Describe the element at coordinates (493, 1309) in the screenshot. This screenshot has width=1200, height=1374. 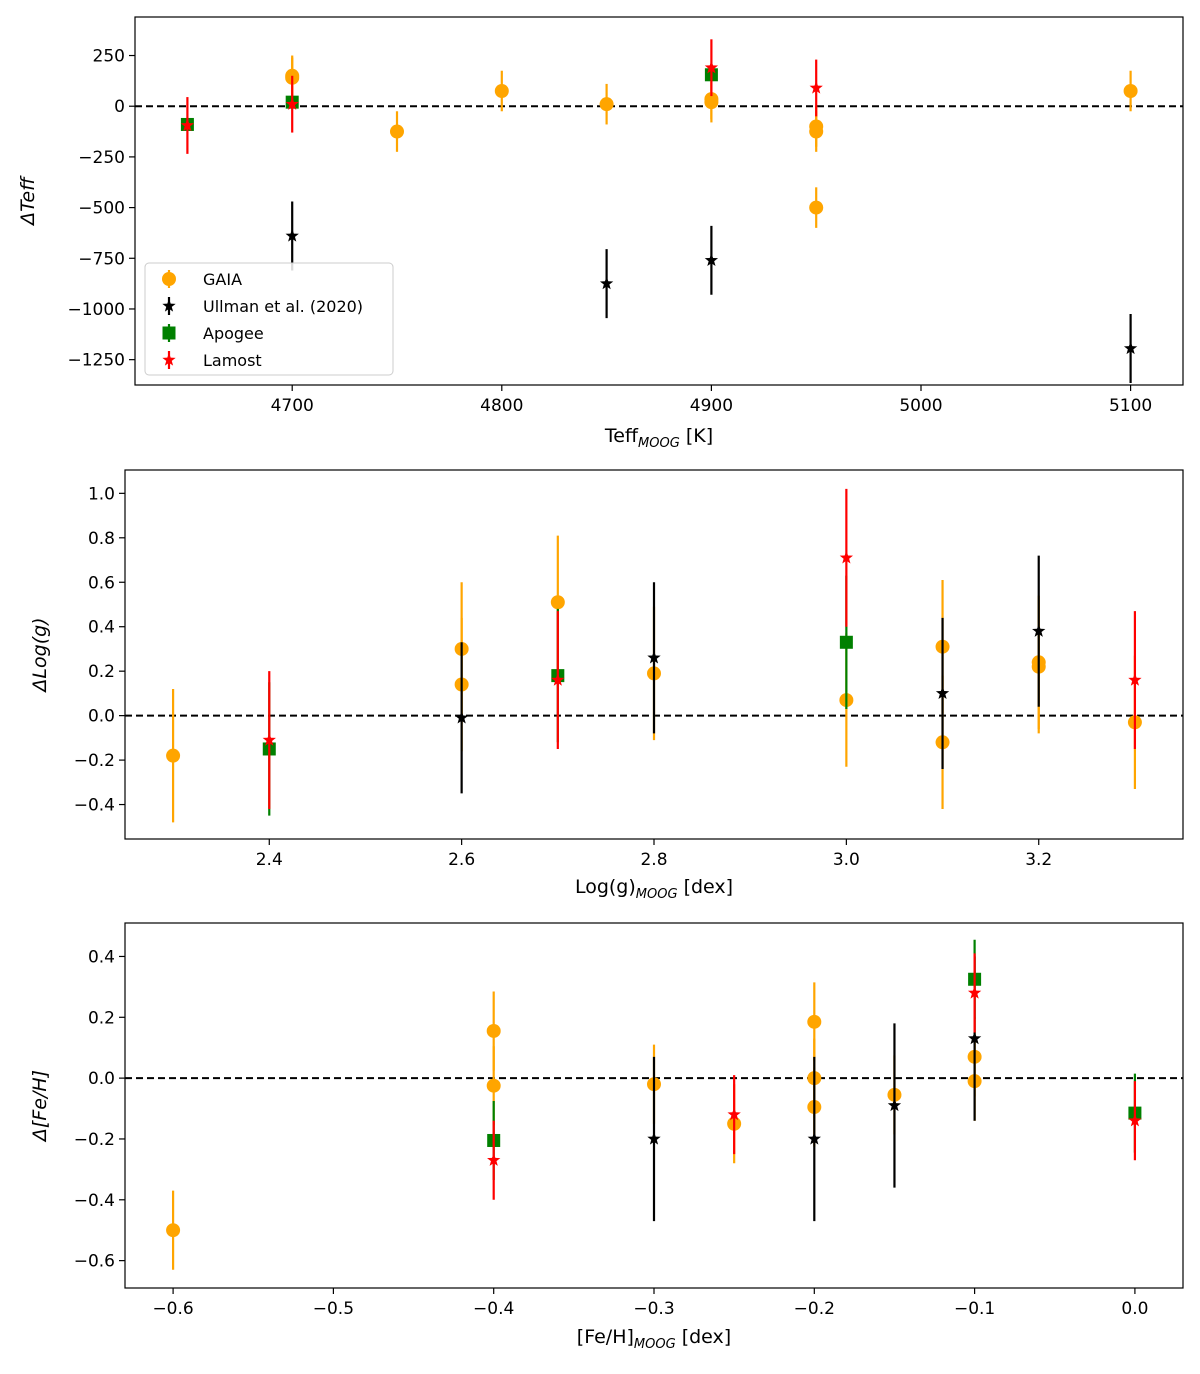
I see `x-tick-label: −0.4` at that location.